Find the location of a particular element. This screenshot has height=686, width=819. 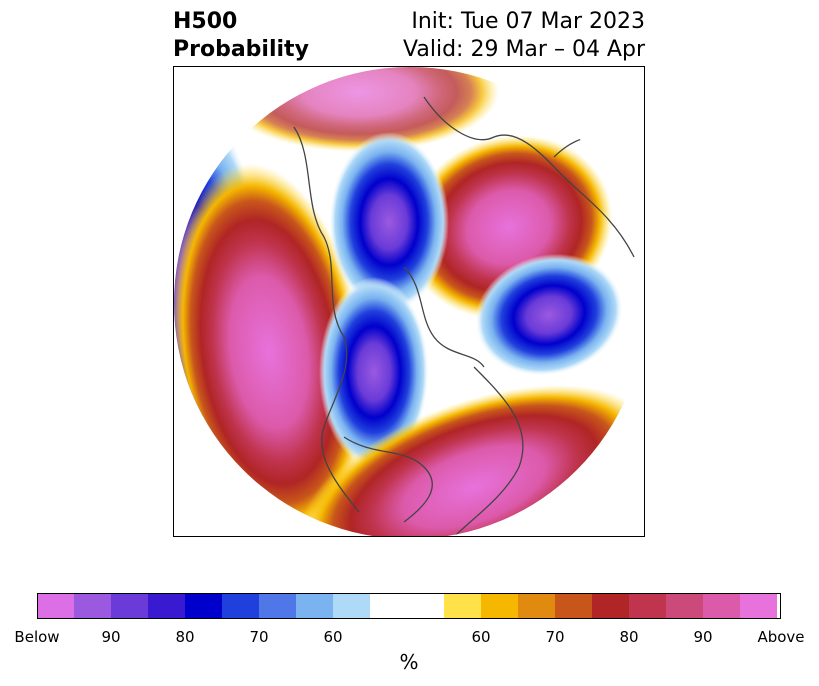

chart-title: H500 Probability is located at coordinates (241, 36).